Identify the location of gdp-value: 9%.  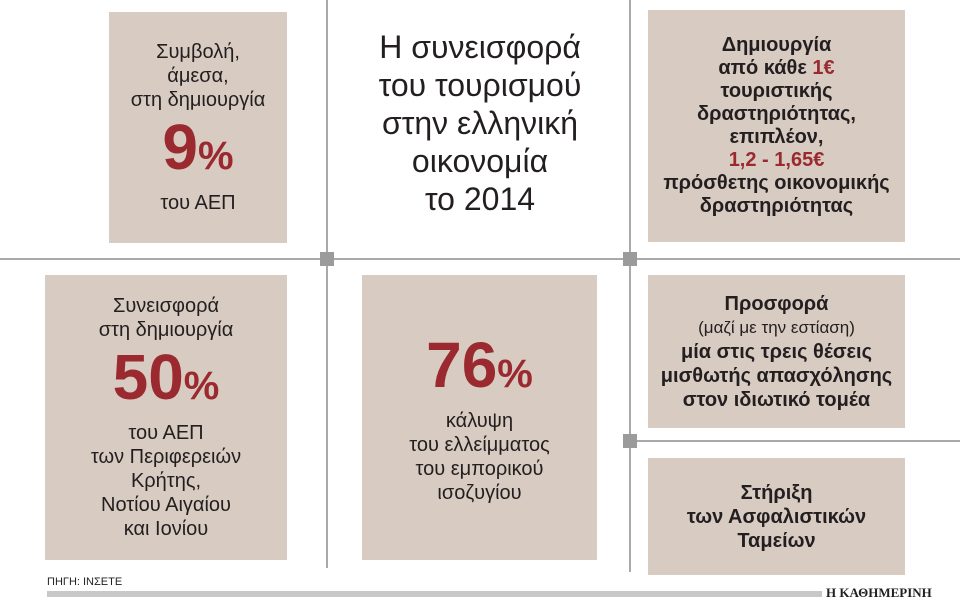
(197, 151).